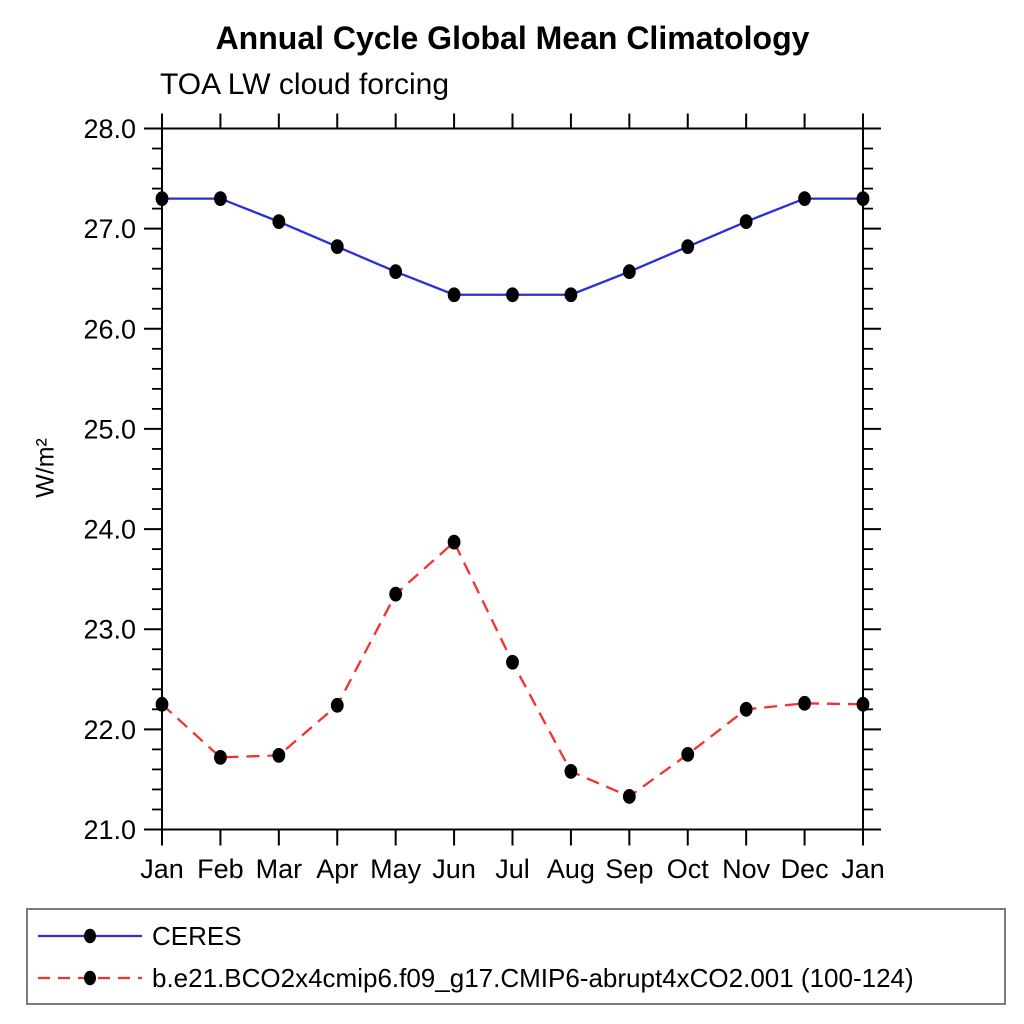  What do you see at coordinates (109, 329) in the screenshot?
I see `y-tick-label: 26.0` at bounding box center [109, 329].